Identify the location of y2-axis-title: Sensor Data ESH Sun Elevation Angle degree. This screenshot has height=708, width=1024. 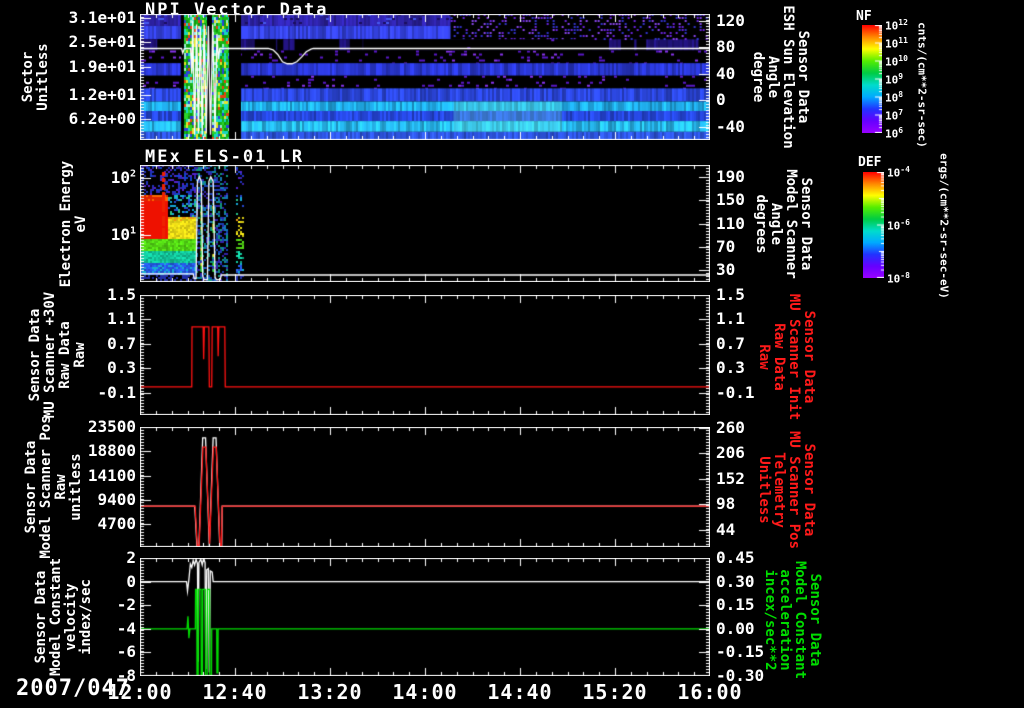
(780, 77).